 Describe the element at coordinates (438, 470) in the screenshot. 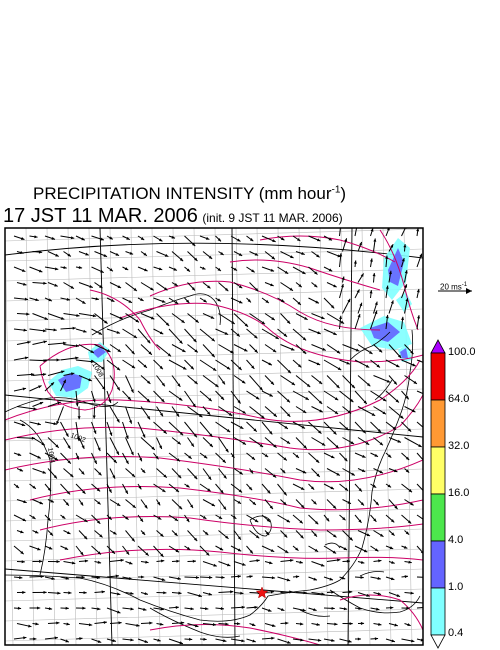

I see `colorbar-segment` at that location.